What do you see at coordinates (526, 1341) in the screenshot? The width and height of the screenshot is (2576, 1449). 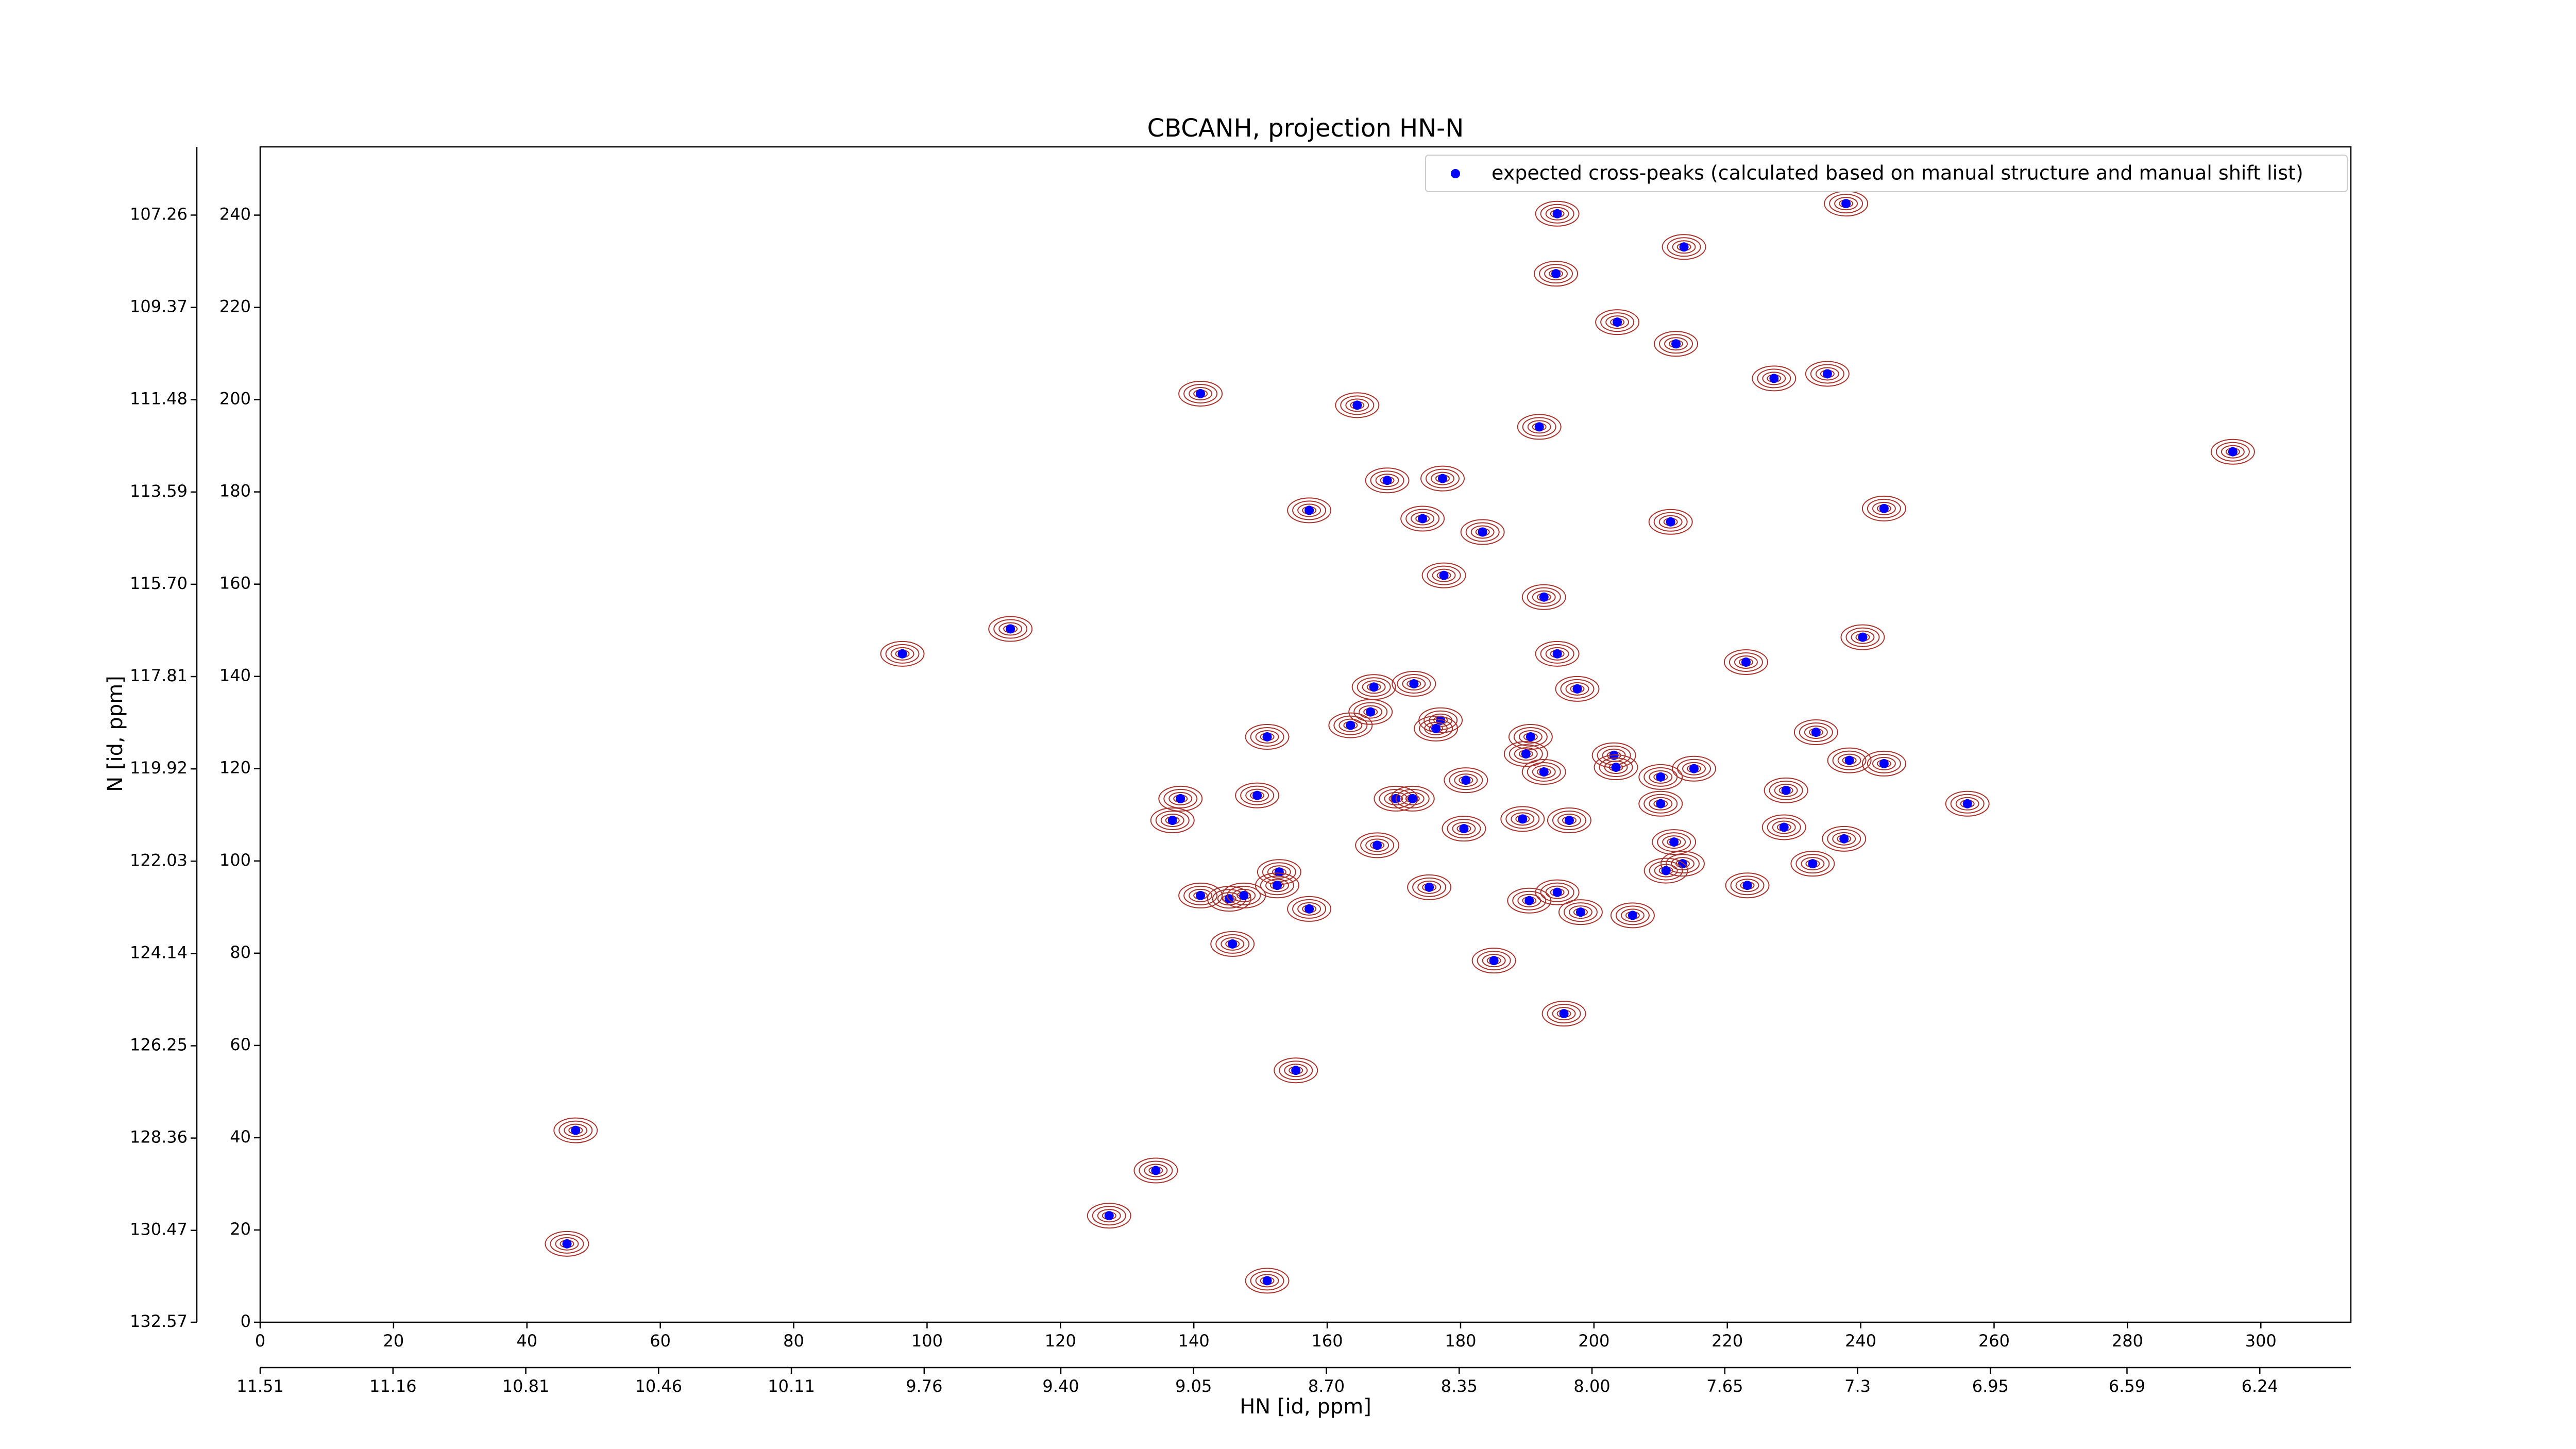 I see `x-tick-label: 40` at bounding box center [526, 1341].